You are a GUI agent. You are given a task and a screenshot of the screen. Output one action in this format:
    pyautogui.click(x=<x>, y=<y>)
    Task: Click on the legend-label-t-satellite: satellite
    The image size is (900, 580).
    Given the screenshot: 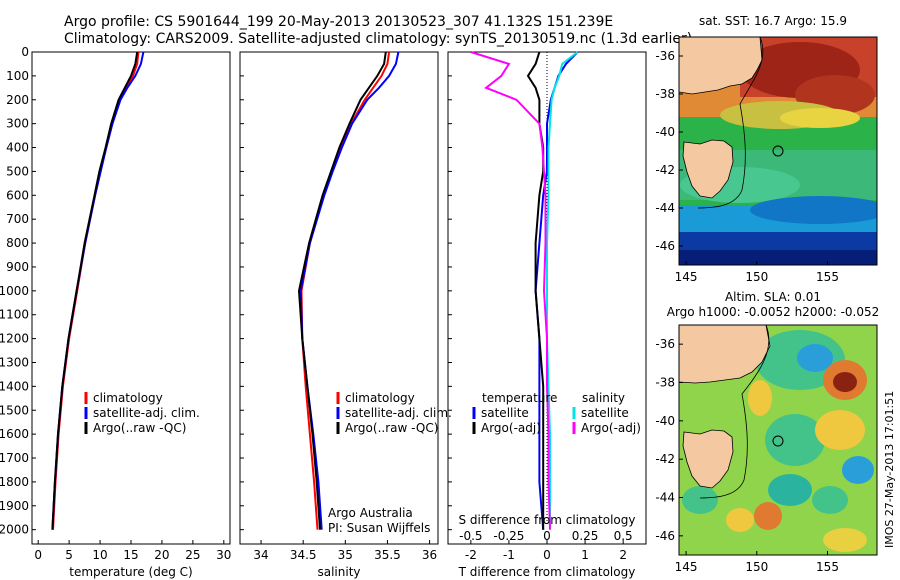 What is the action you would take?
    pyautogui.click(x=505, y=413)
    